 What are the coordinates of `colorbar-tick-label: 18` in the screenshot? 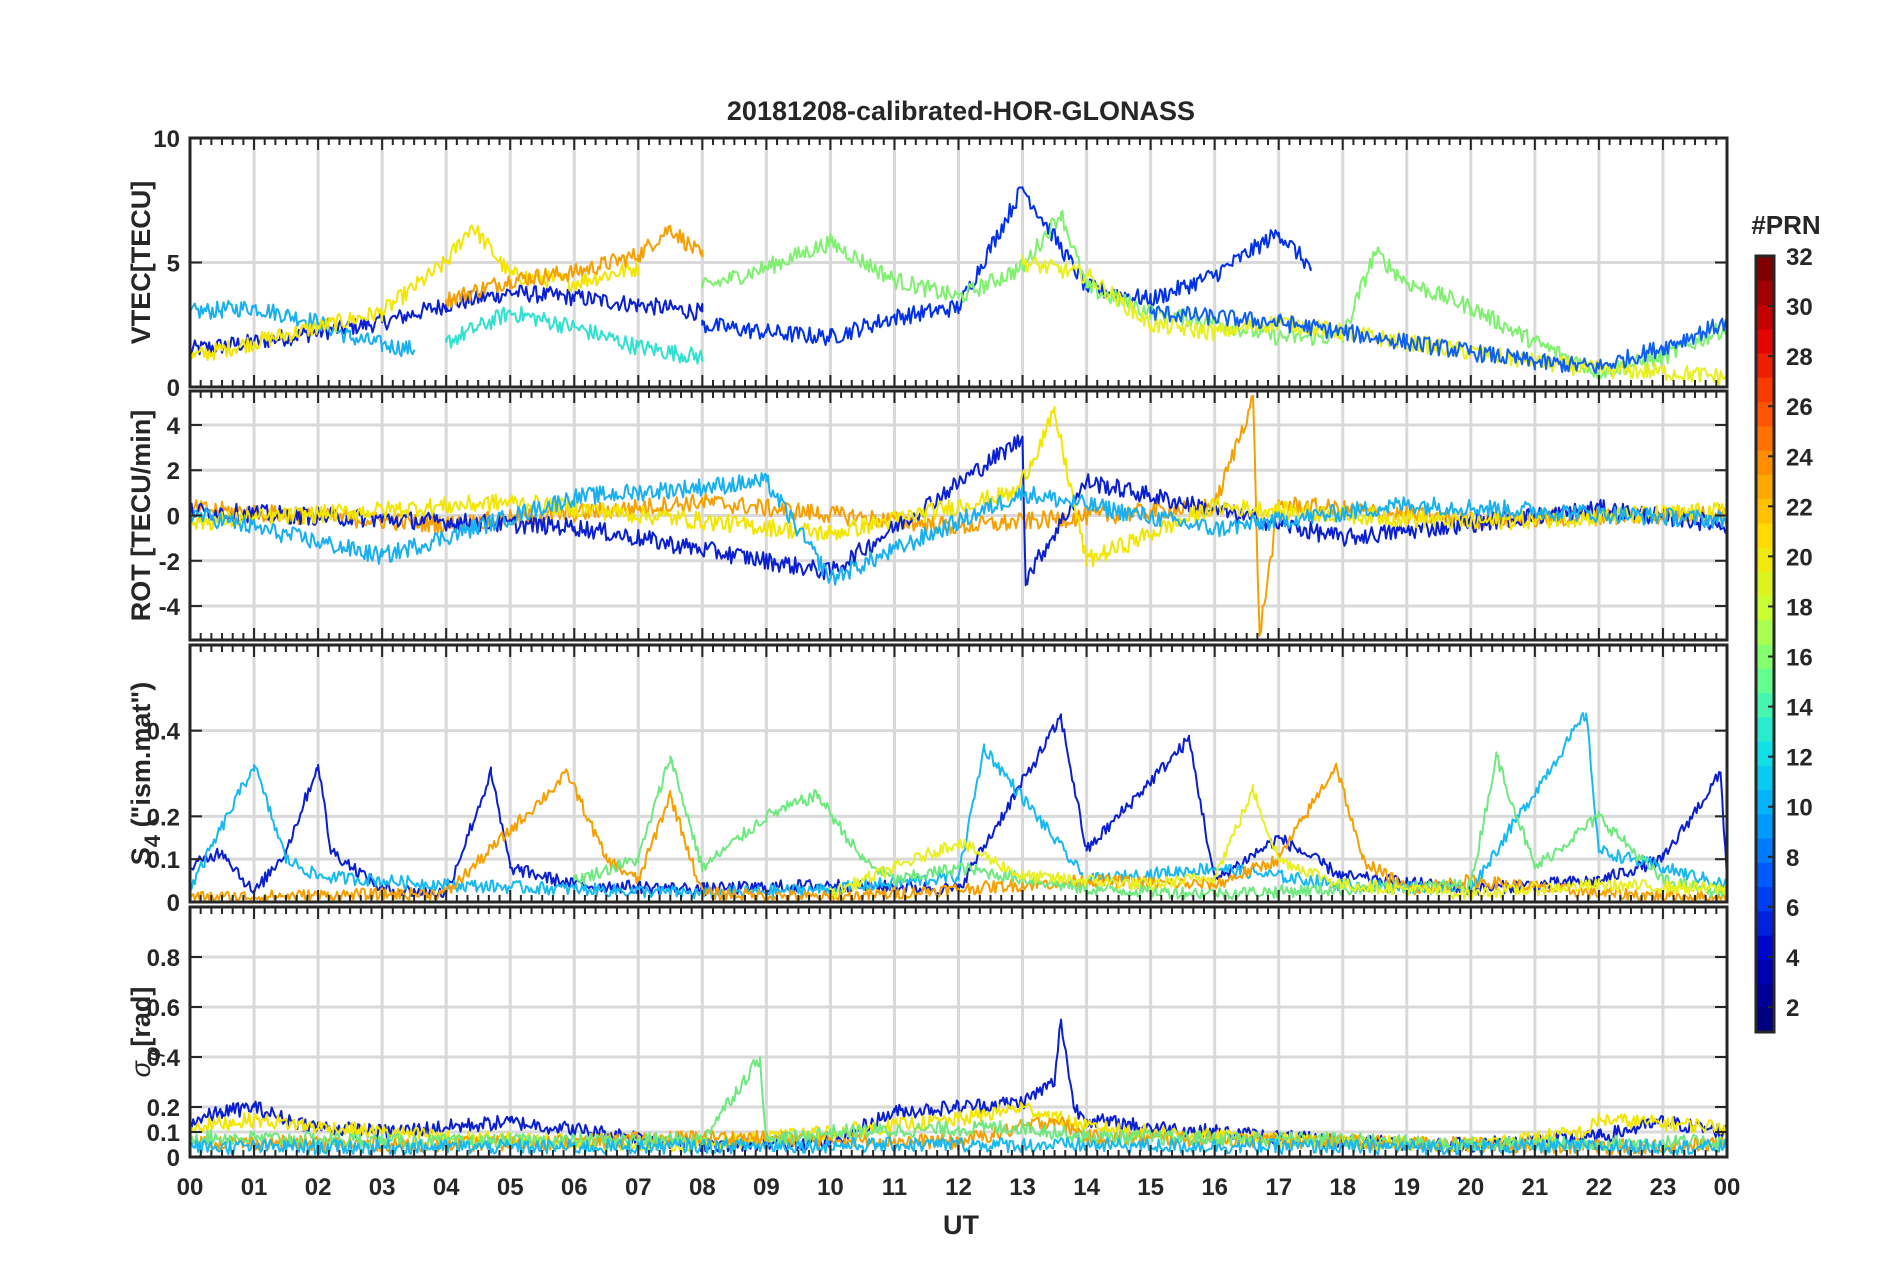 It's located at (1799, 607).